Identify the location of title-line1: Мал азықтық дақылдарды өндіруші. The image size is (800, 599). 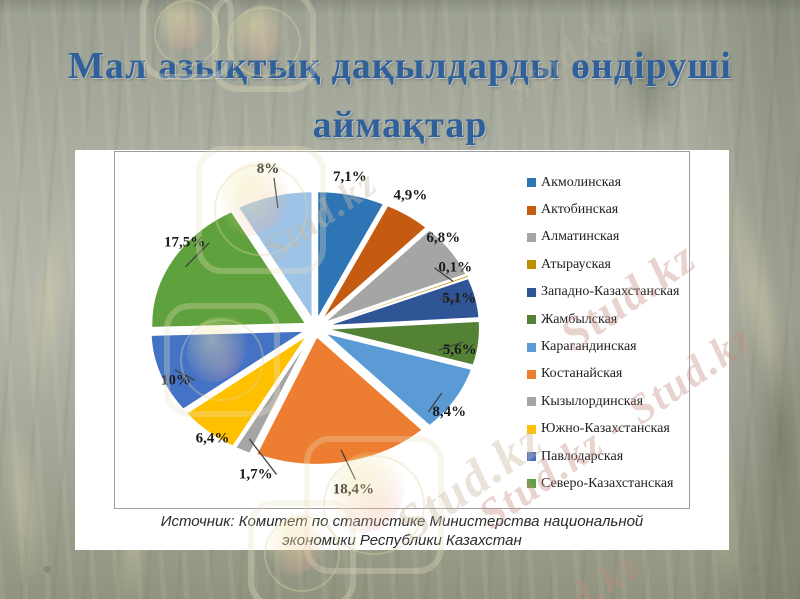
(400, 66).